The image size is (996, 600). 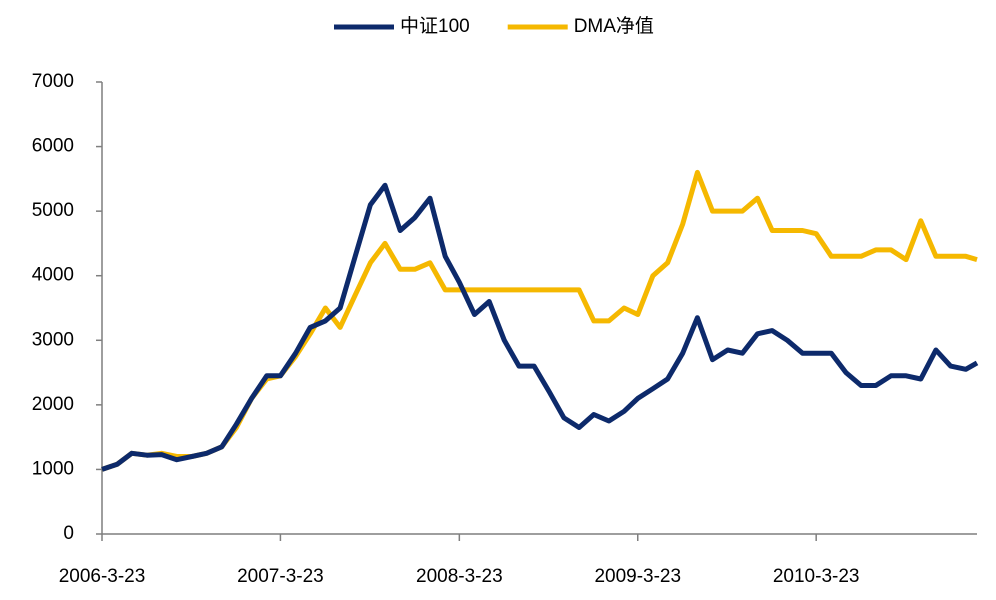 What do you see at coordinates (435, 26) in the screenshot?
I see `legend-label: 中证100` at bounding box center [435, 26].